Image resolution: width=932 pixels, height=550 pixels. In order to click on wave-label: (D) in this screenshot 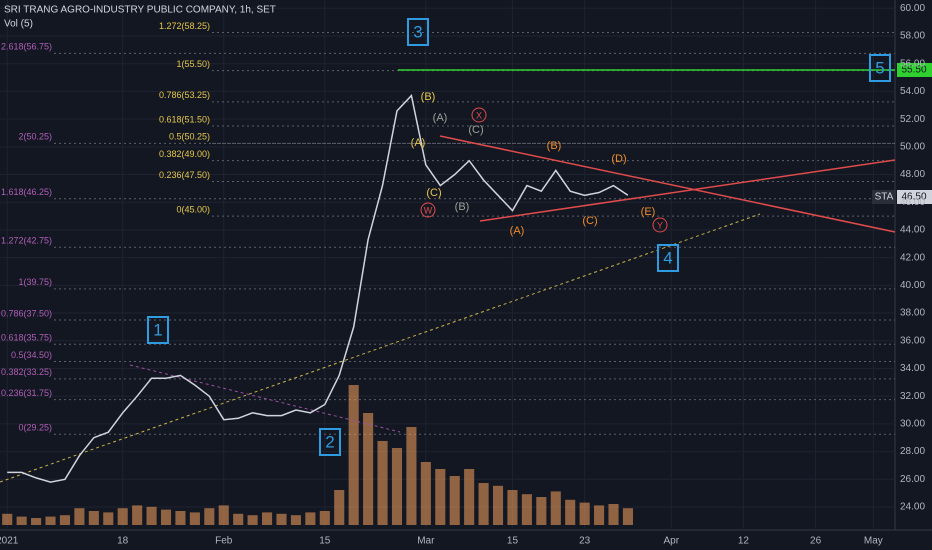, I will do `click(618, 159)`.